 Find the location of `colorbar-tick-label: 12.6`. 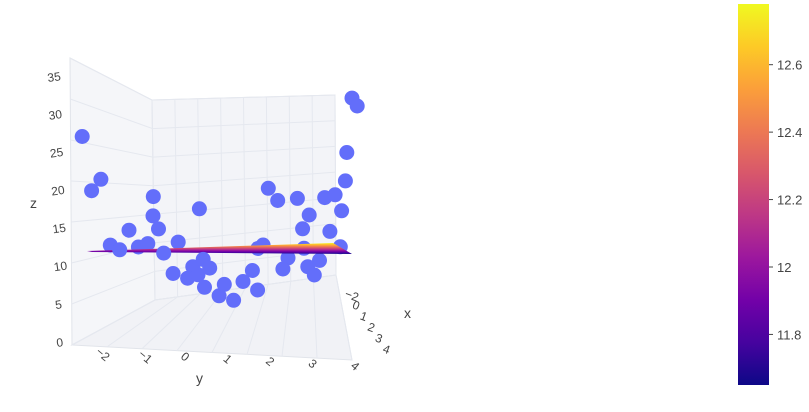

colorbar-tick-label: 12.6 is located at coordinates (789, 65).